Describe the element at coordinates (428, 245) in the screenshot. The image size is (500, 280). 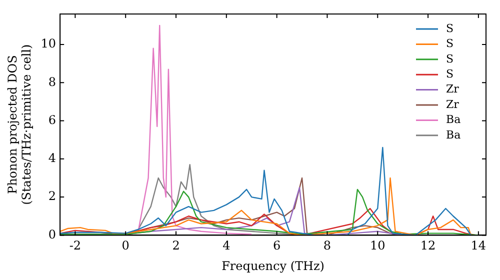
I see `x-tick-label: 12` at that location.